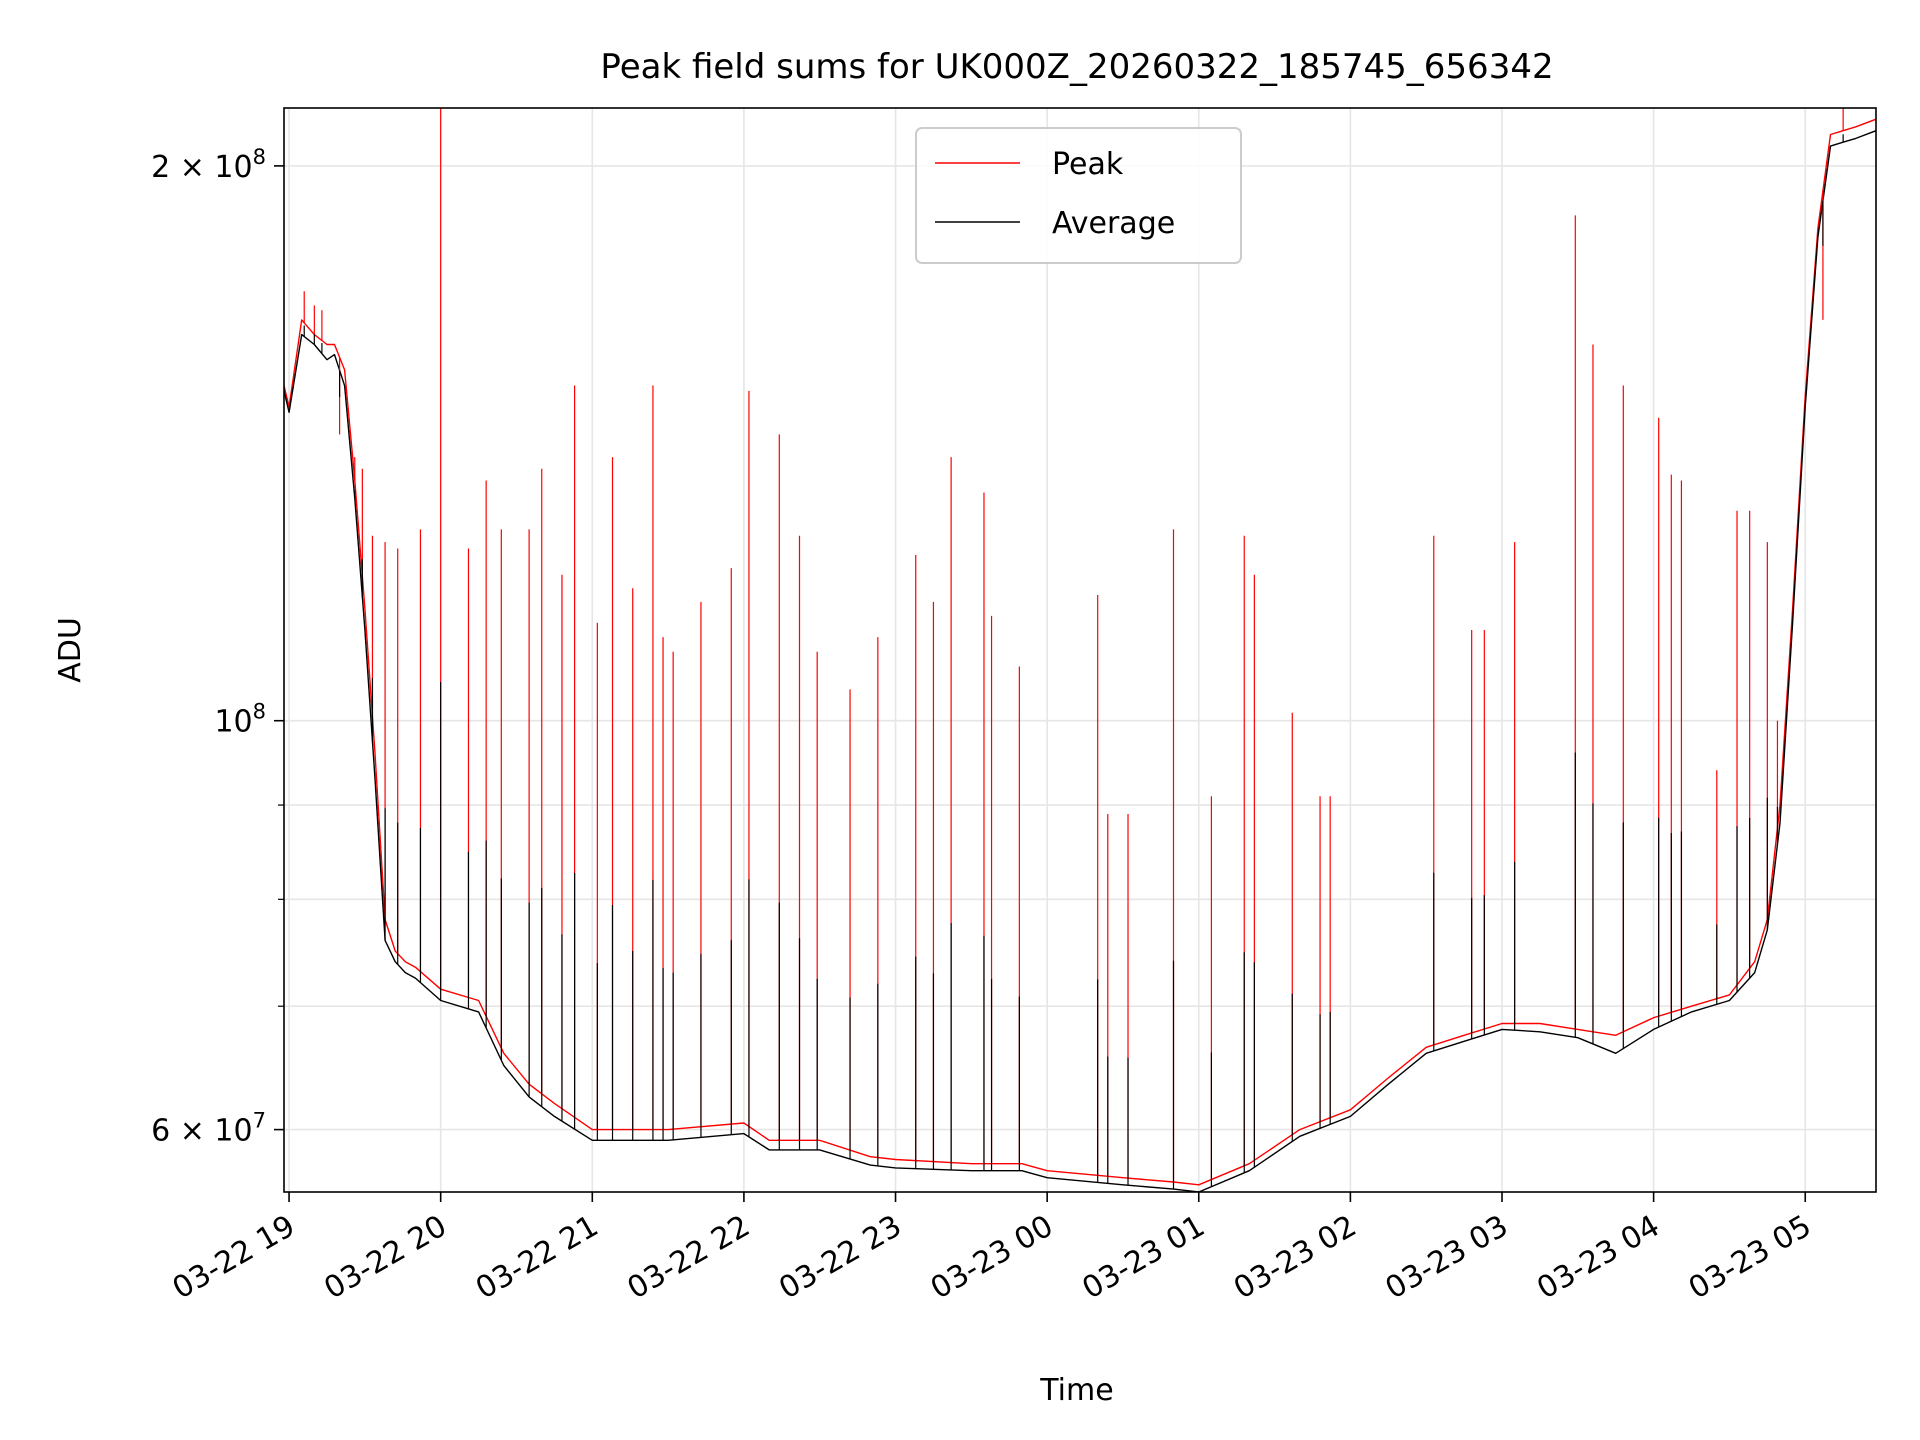 The image size is (1920, 1440). I want to click on y-tick-label: 108, so click(240, 720).